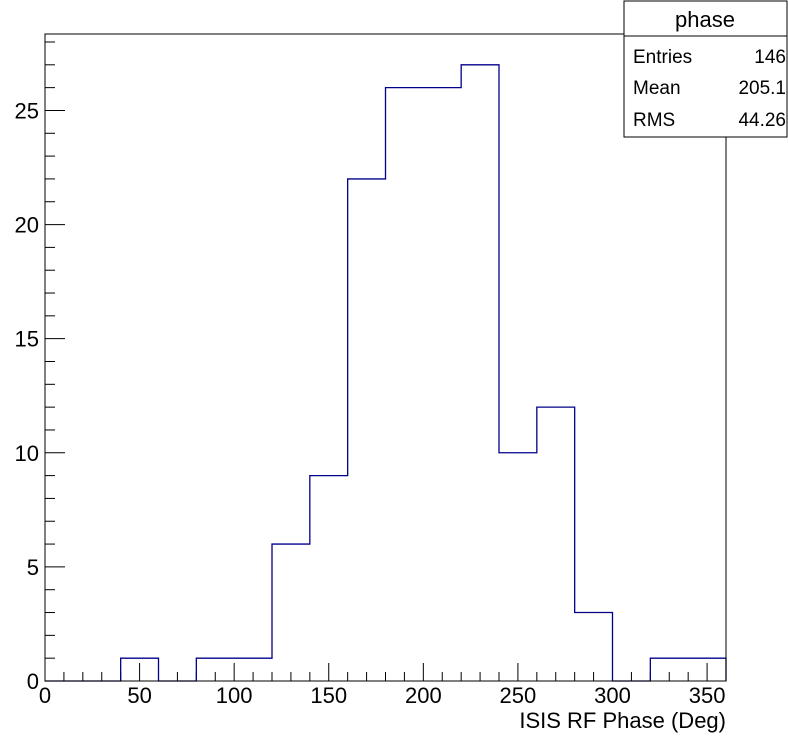 The image size is (788, 742). What do you see at coordinates (762, 120) in the screenshot?
I see `stats-rms-value: 44.26` at bounding box center [762, 120].